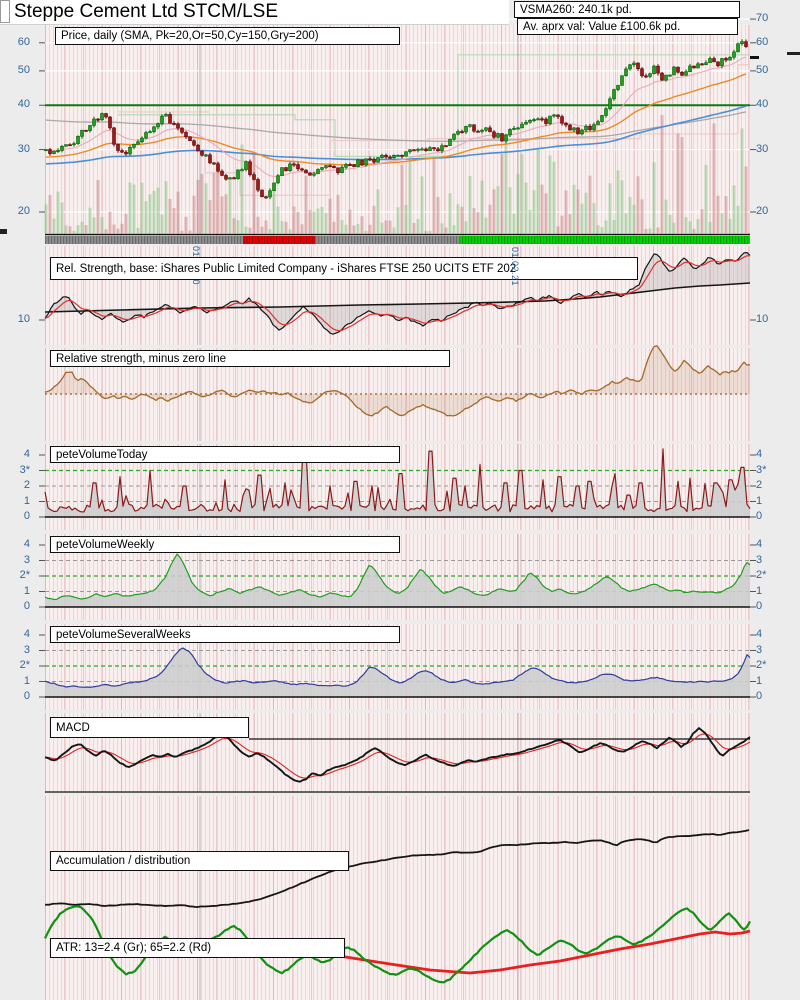 The image size is (800, 1000). Describe the element at coordinates (754, 57) in the screenshot. I see `last-price-marker` at that location.